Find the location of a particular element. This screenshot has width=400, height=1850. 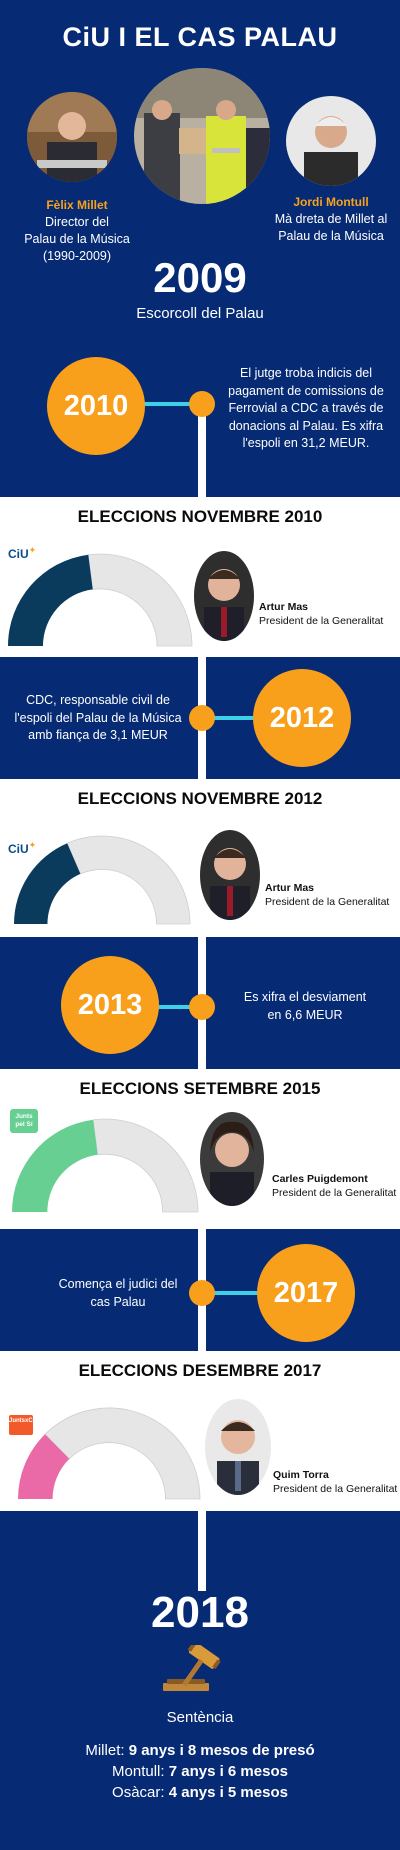

sentence-osacar: Osàcar: 4 anys i 5 mesos is located at coordinates (200, 1792).